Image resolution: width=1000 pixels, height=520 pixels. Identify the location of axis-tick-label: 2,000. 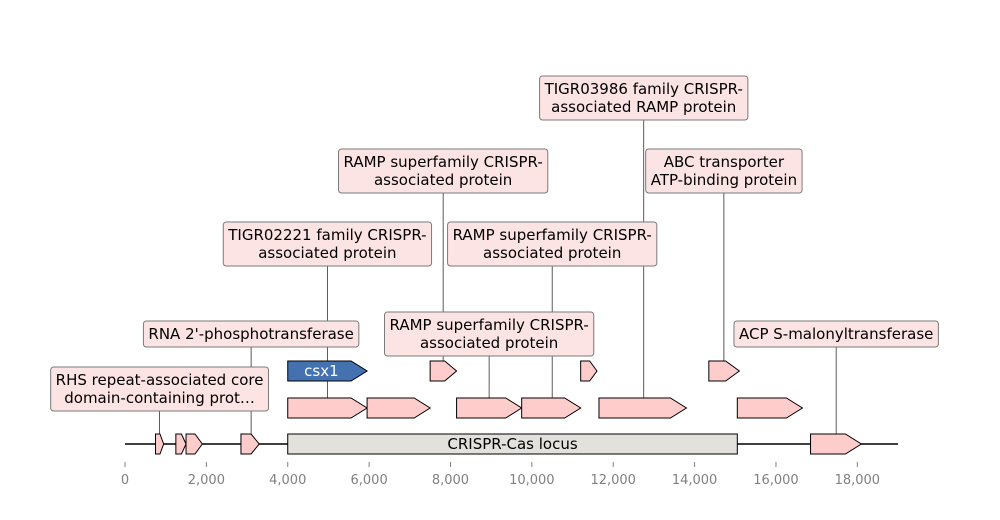
(206, 480).